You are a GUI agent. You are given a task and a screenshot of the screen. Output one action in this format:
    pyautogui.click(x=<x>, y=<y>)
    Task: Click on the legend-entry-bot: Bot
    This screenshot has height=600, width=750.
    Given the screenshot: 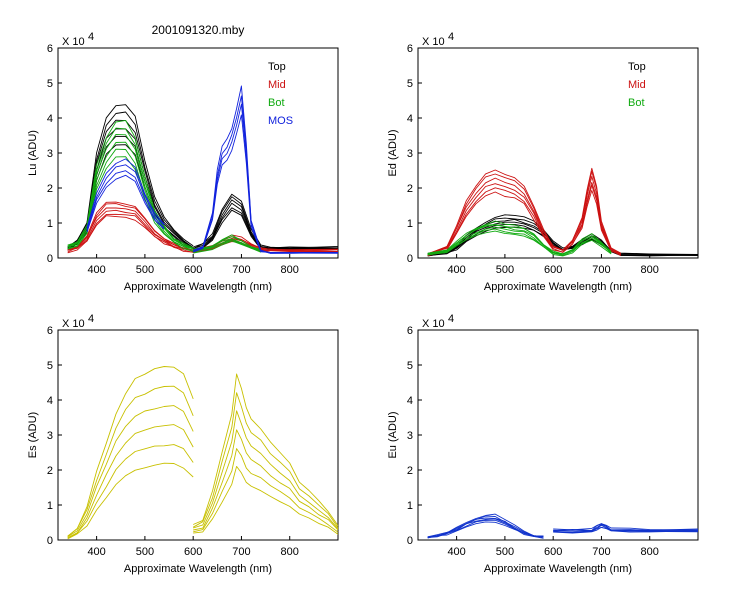 What is the action you would take?
    pyautogui.click(x=636, y=103)
    